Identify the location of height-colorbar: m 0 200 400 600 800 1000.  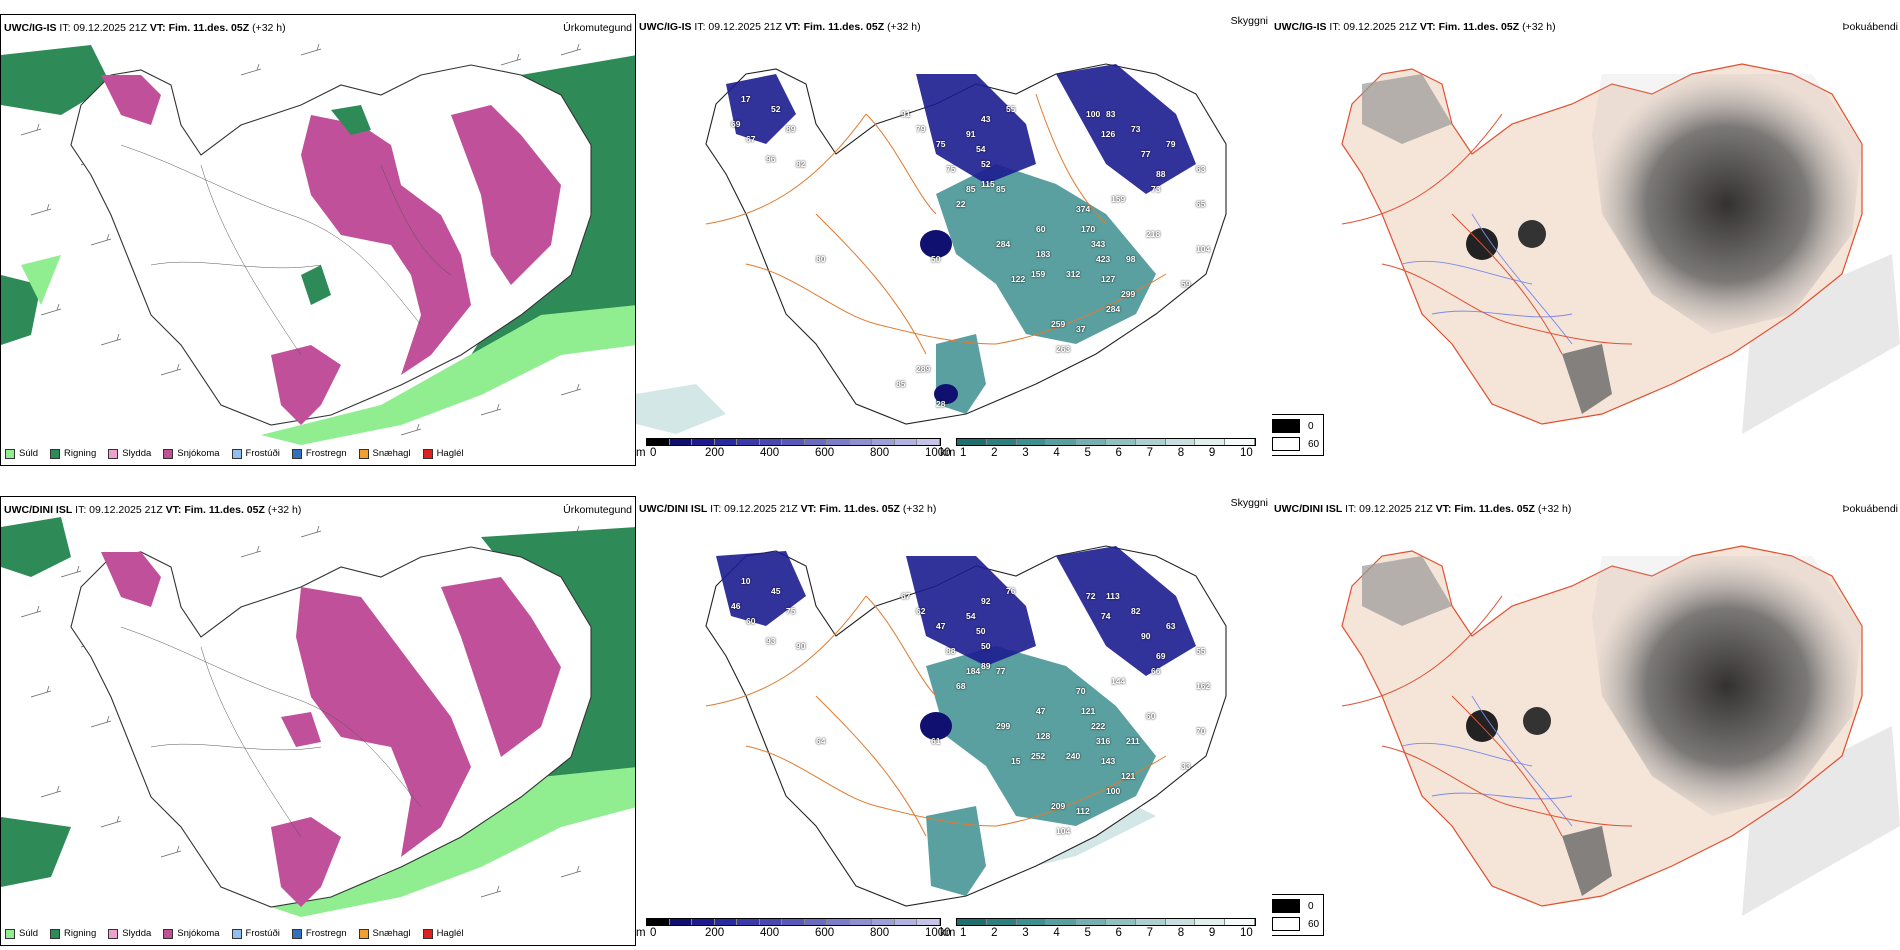
(793, 932).